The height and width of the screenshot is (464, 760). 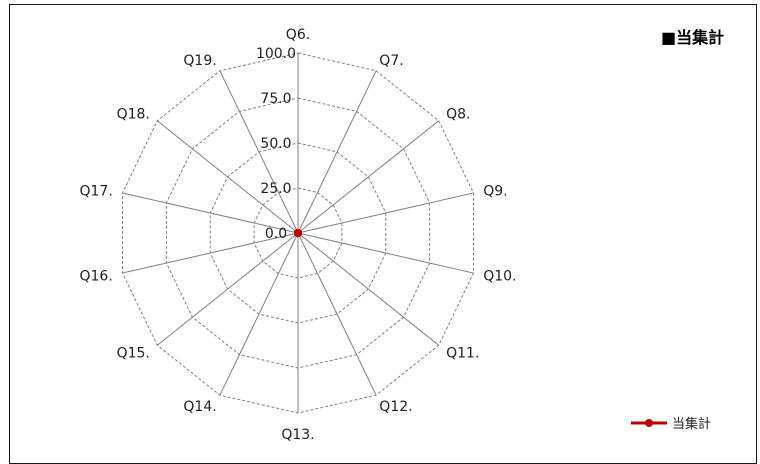 I want to click on tick-label: 0.0, so click(x=276, y=234).